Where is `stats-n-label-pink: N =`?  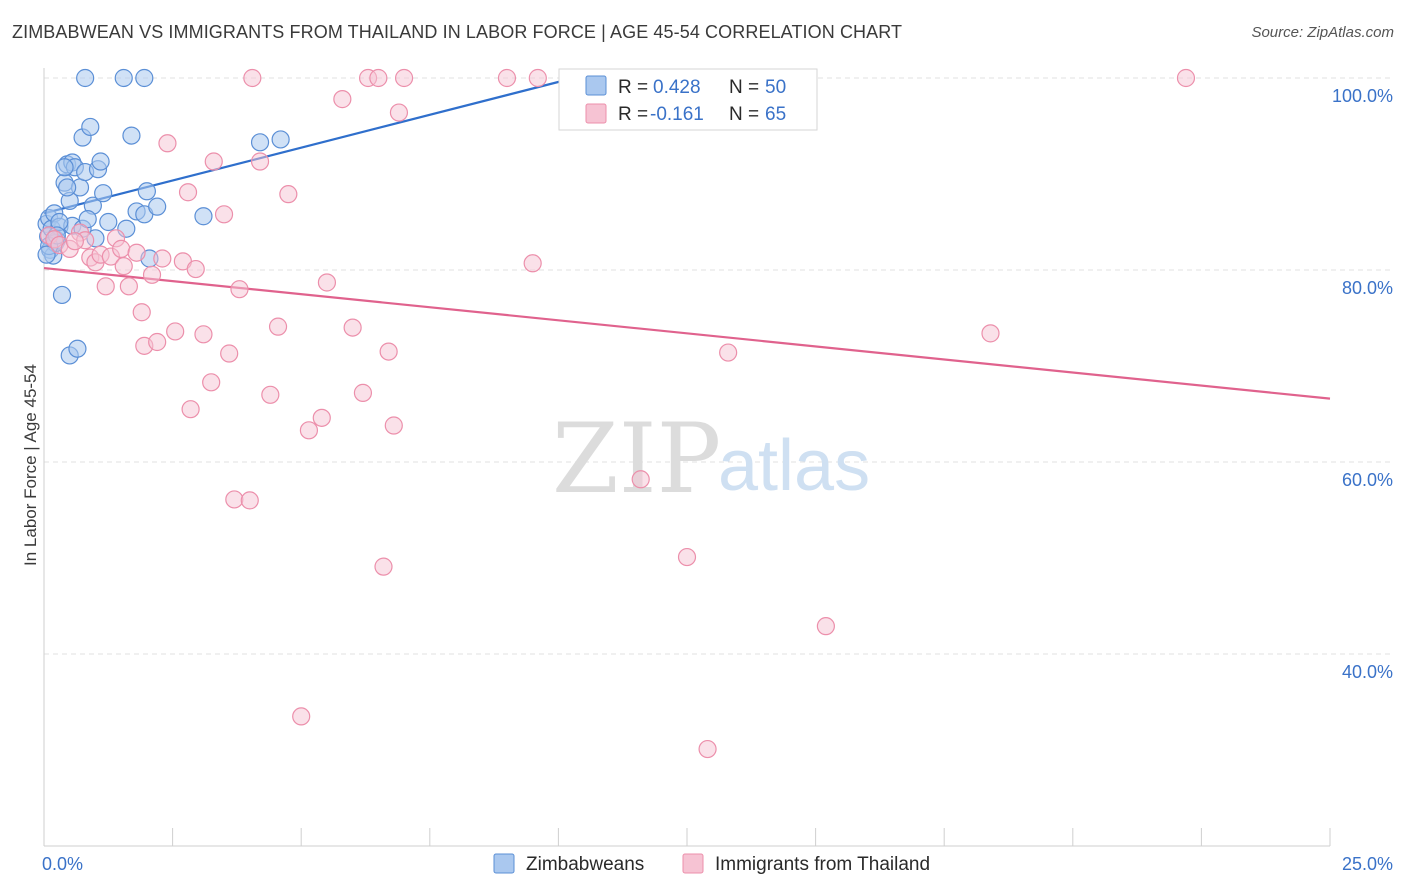 stats-n-label-pink: N = is located at coordinates (744, 114).